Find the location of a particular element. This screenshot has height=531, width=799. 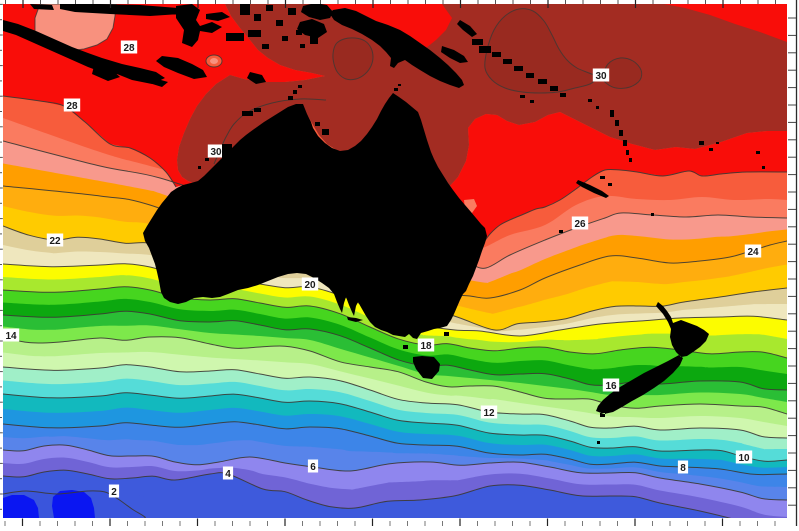

svg-text: 14 is located at coordinates (11, 336).